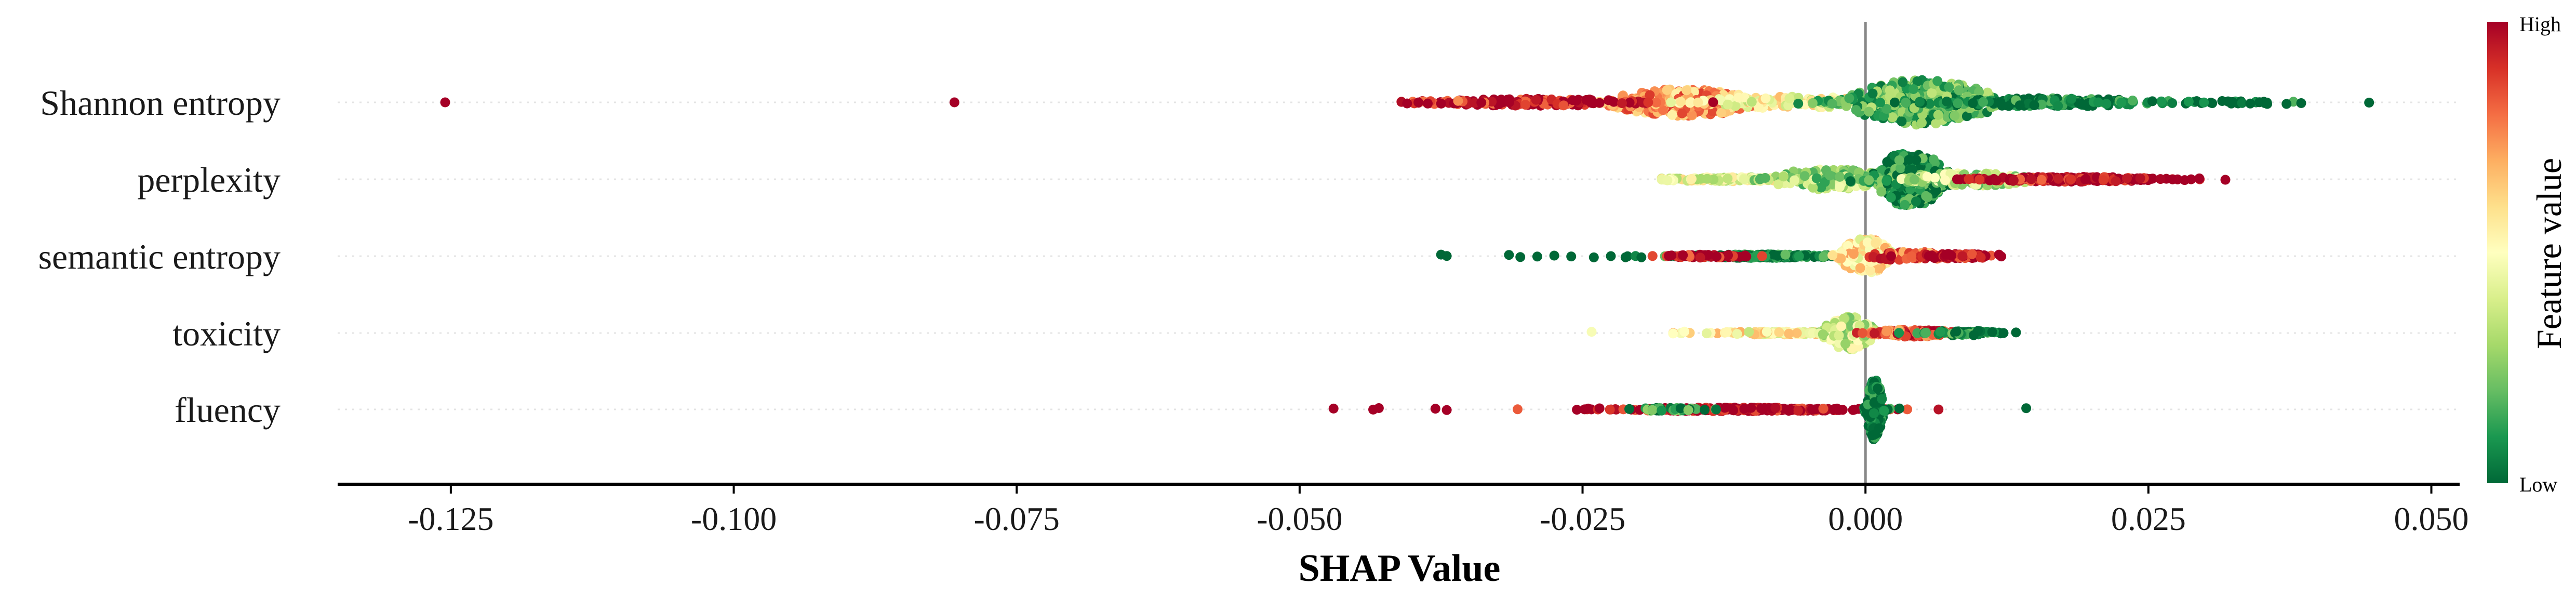  What do you see at coordinates (2497, 252) in the screenshot?
I see `colorbar-gradient` at bounding box center [2497, 252].